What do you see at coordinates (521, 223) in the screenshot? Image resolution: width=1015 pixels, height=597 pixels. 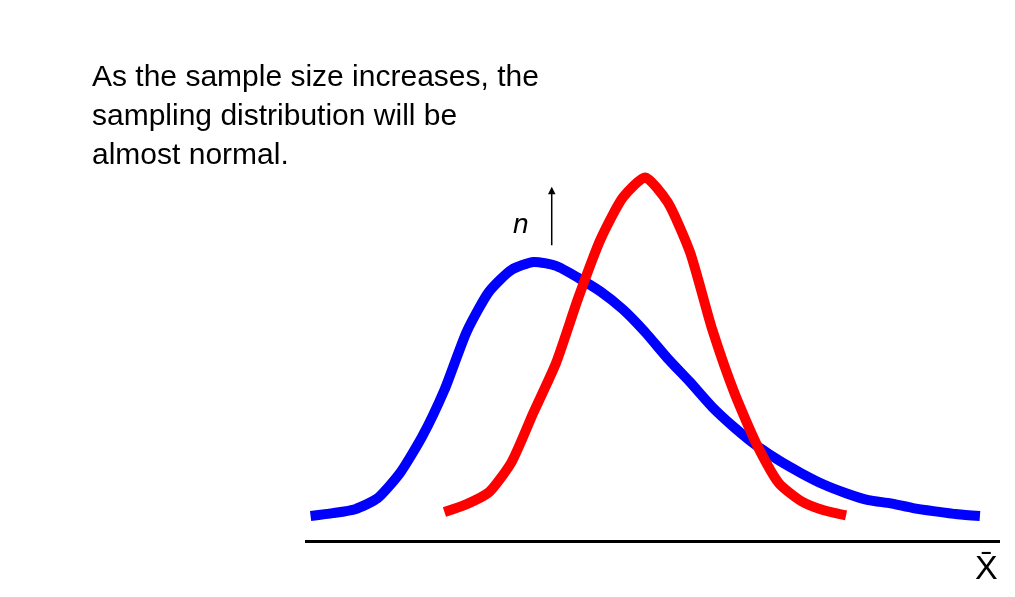 I see `annotation: n` at bounding box center [521, 223].